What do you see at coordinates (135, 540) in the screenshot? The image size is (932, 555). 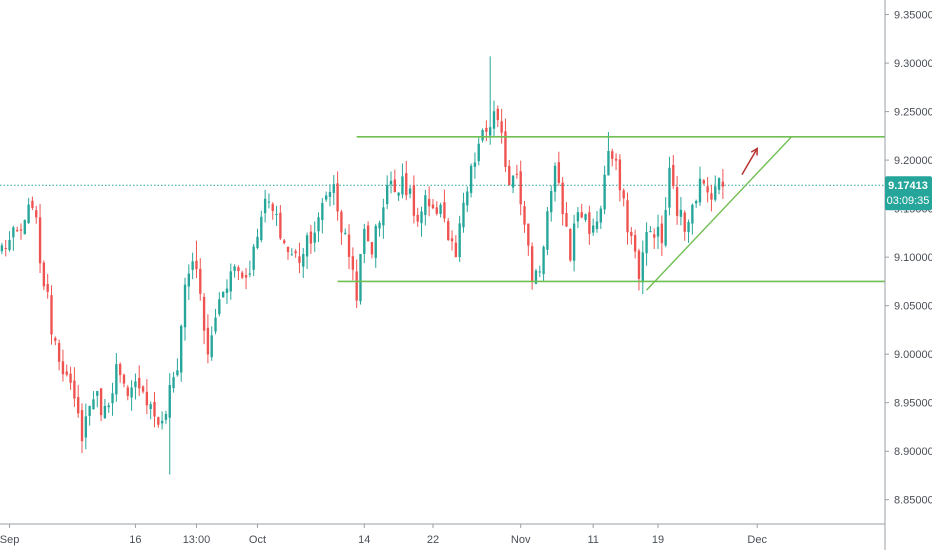 I see `x-tick-label: 16` at bounding box center [135, 540].